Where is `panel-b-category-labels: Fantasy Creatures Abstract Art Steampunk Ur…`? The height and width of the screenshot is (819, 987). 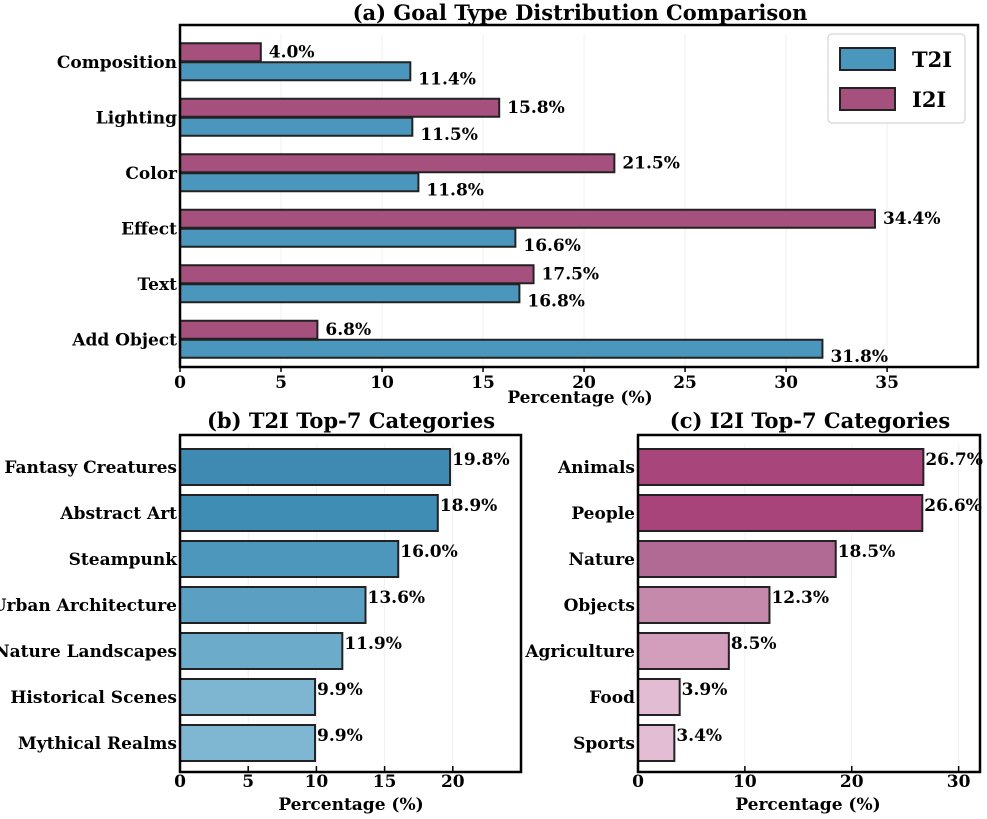 panel-b-category-labels: Fantasy Creatures Abstract Art Steampunk Ur… is located at coordinates (89, 606).